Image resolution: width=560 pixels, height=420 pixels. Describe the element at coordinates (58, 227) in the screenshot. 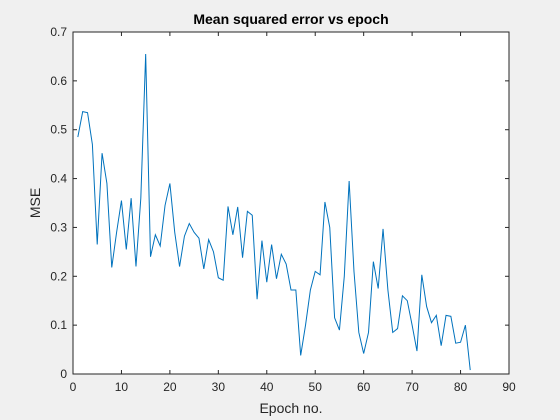

I see `y-tick-label: 0.3` at that location.